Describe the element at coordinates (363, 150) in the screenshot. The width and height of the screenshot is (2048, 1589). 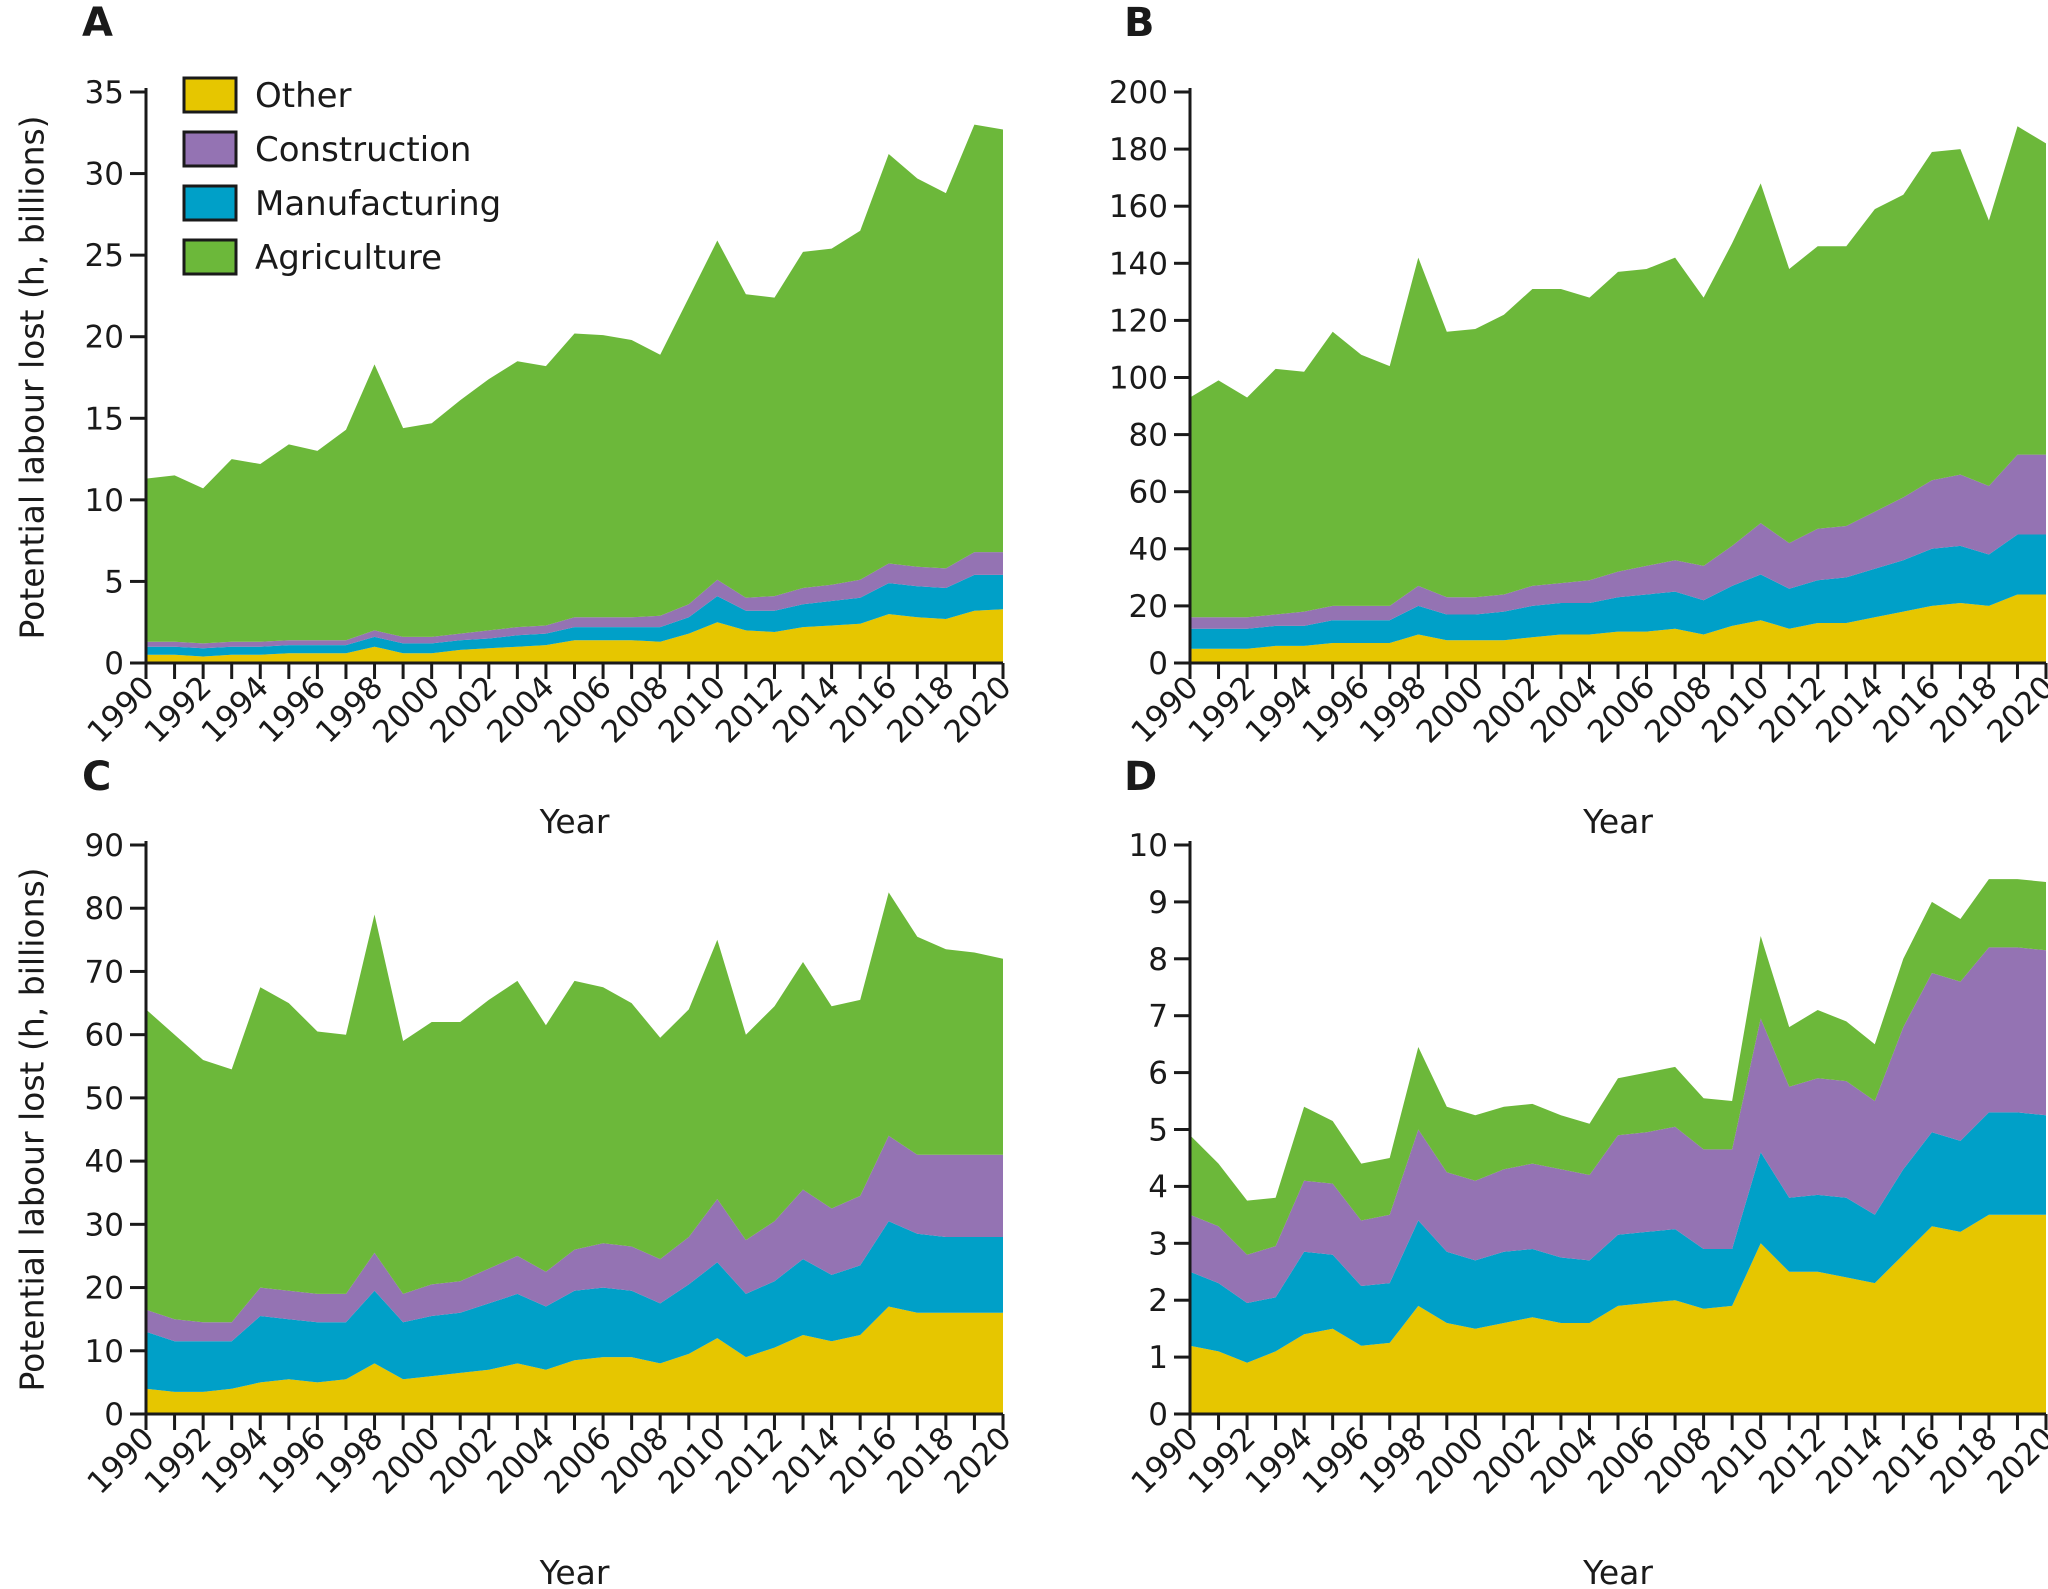
I see `legend-label-construction: Construction` at that location.